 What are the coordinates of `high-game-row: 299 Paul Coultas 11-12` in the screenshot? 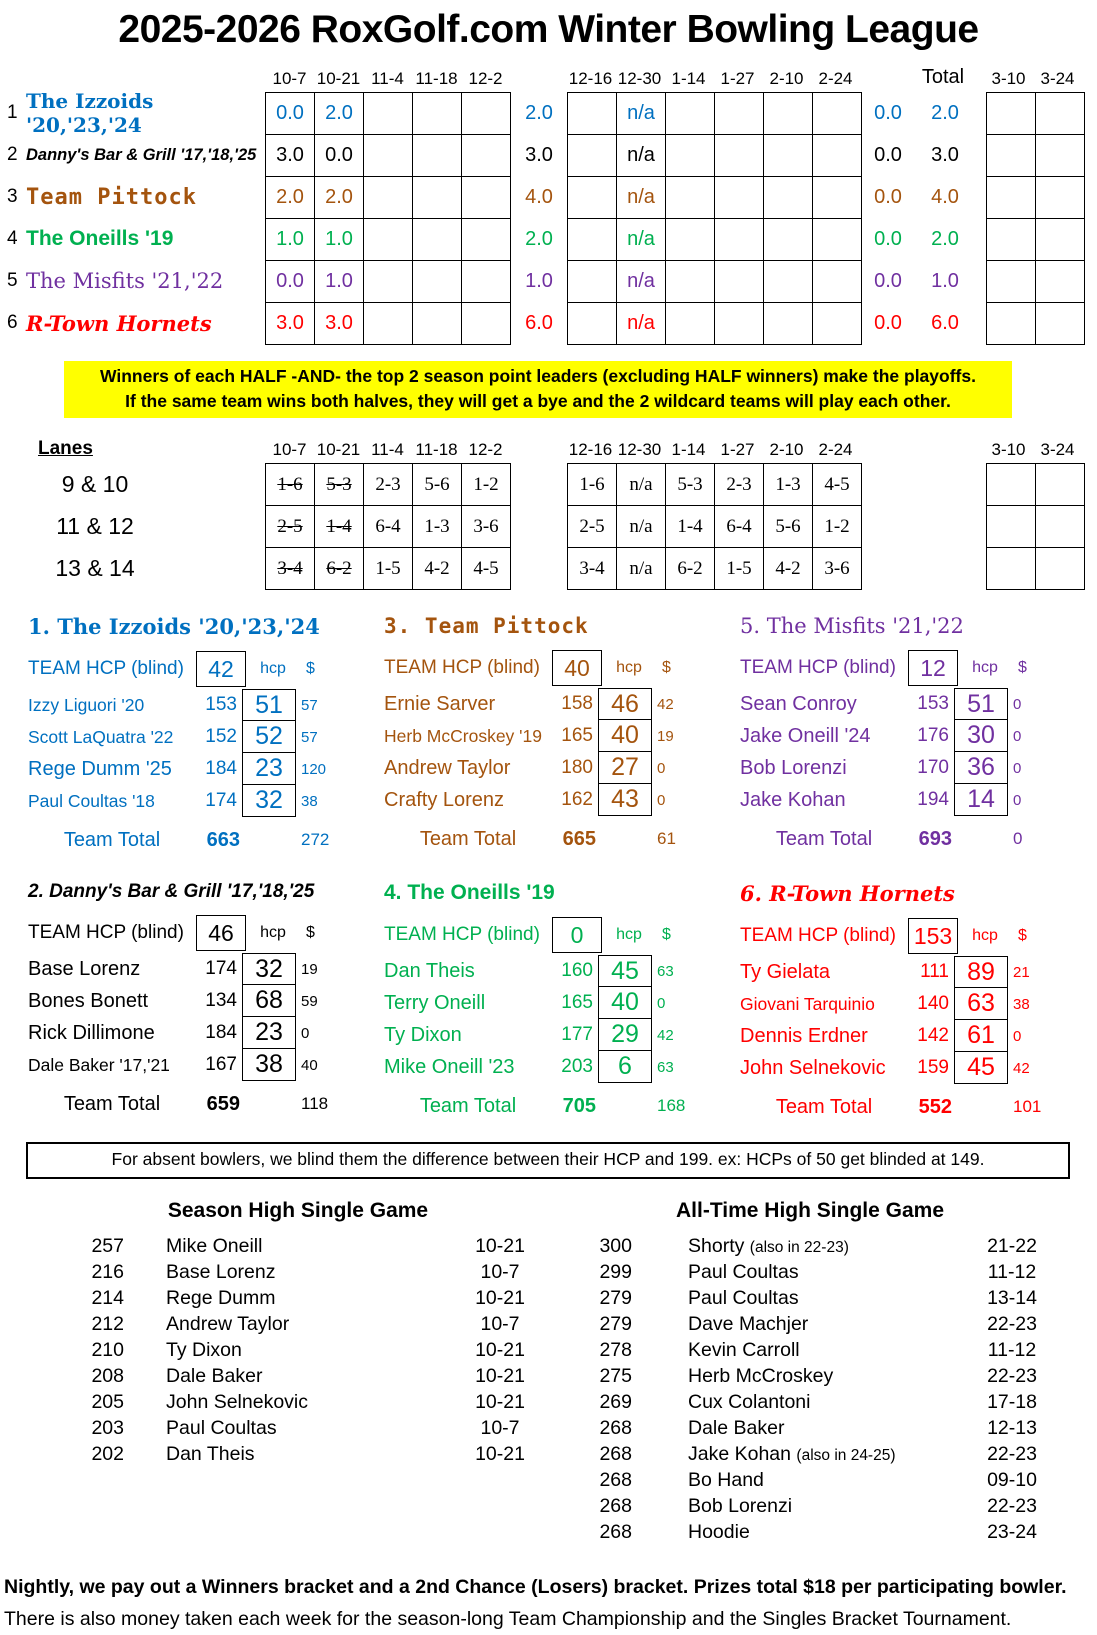 It's located at (810, 1272).